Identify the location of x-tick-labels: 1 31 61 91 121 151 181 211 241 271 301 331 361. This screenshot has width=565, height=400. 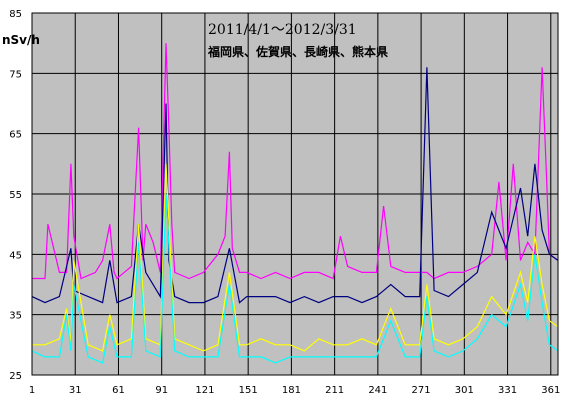
(295, 390).